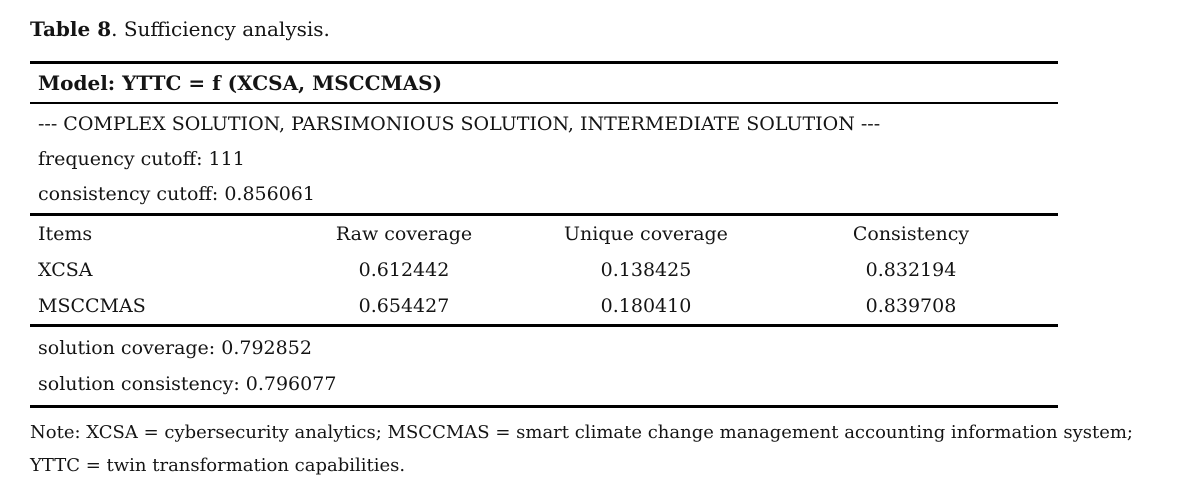 The height and width of the screenshot is (495, 1178). Describe the element at coordinates (176, 193) in the screenshot. I see `consistency-cutoff-line: consistency cutoff: 0.856061` at that location.